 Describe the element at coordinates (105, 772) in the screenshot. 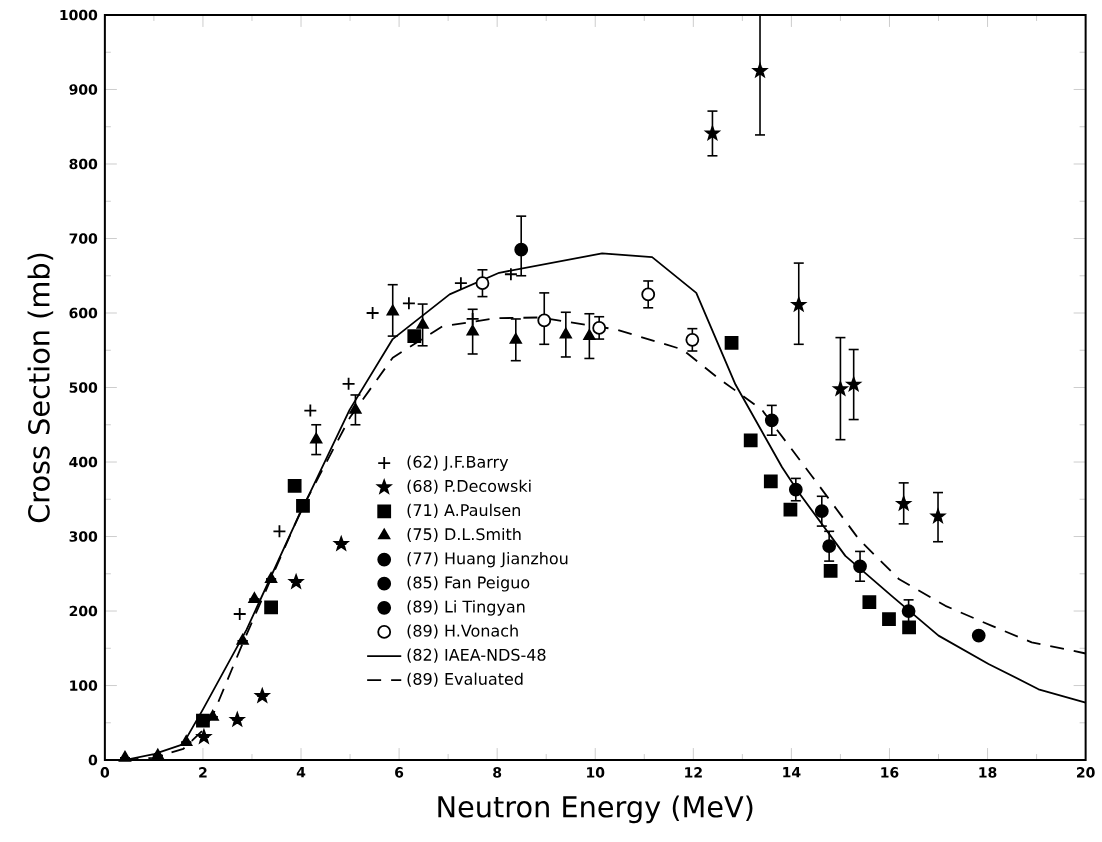

I see `x-tick-label: 0` at that location.